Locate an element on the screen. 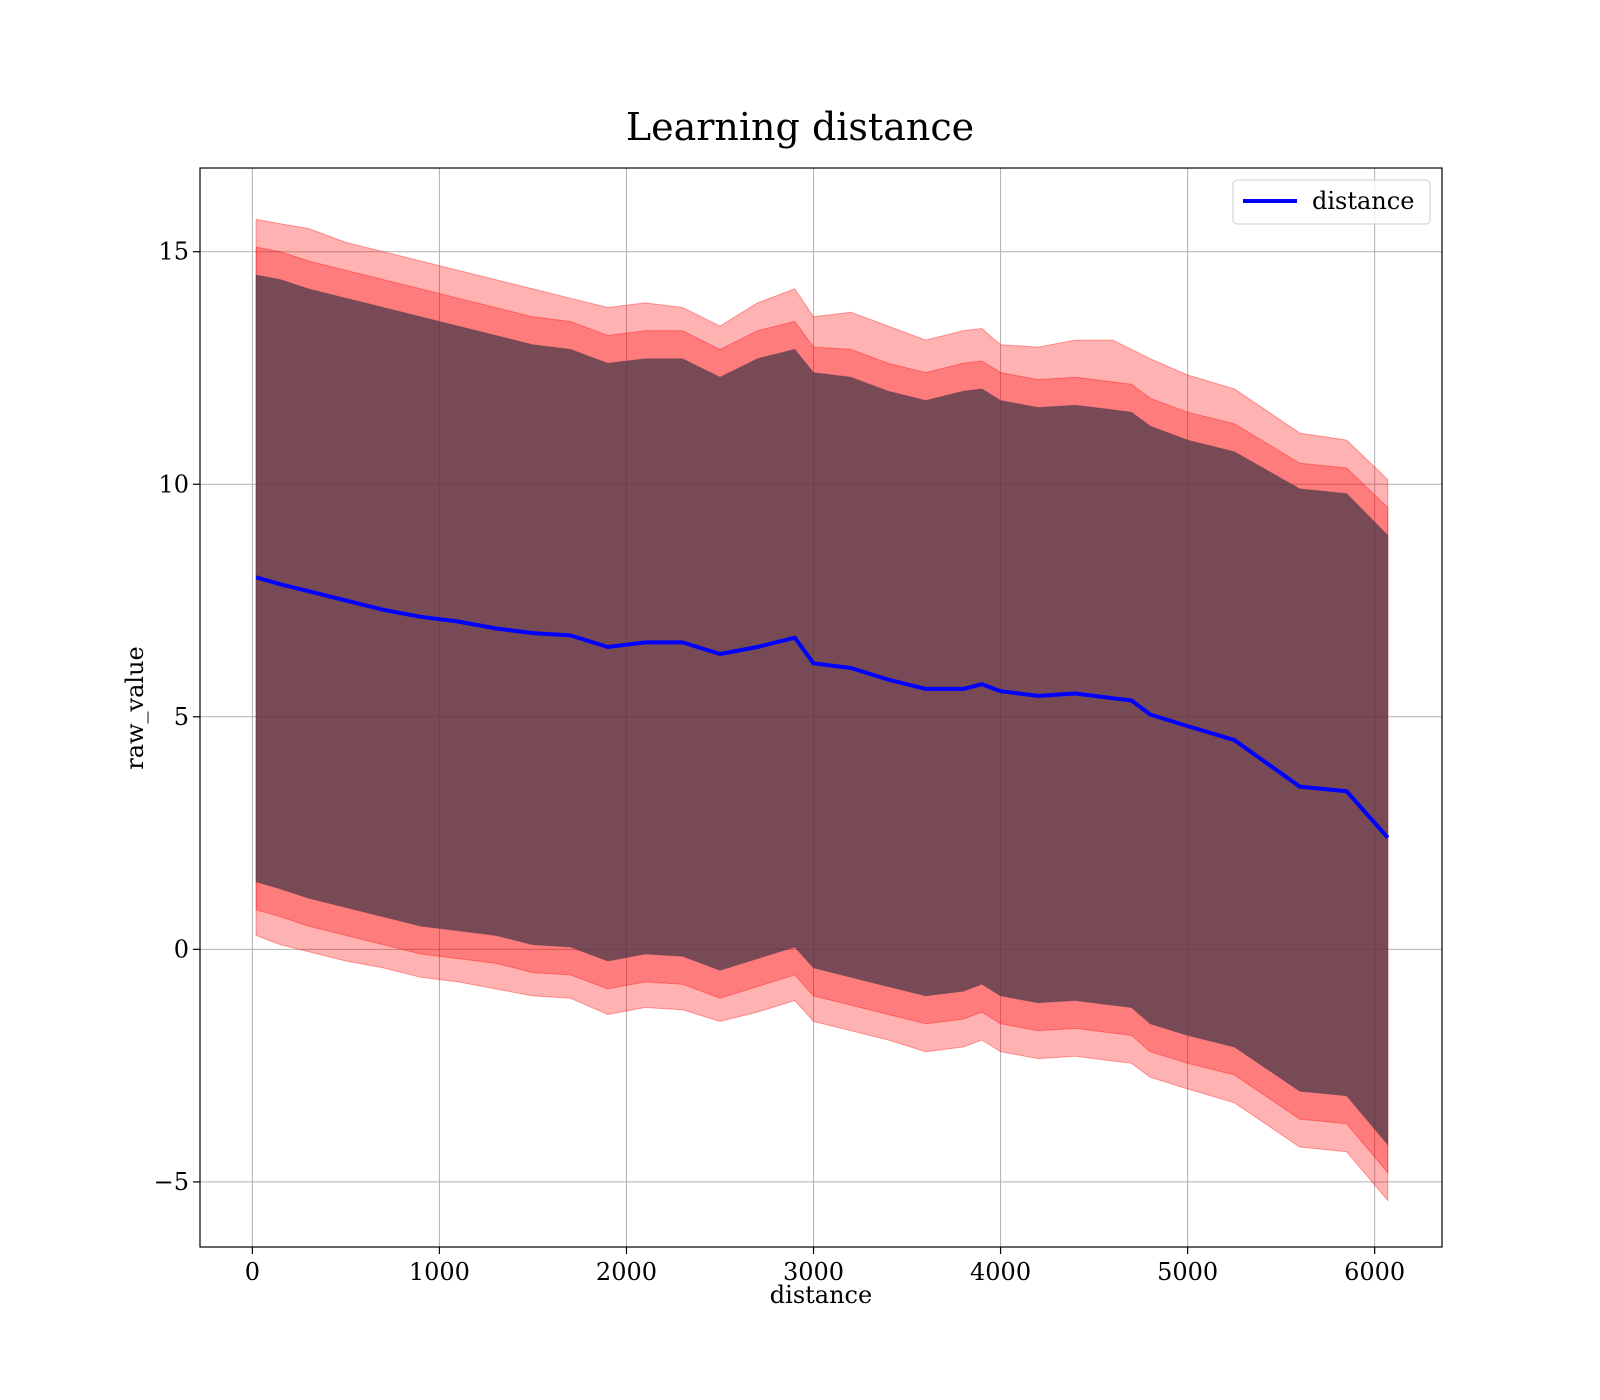  y-axis-label: raw_value is located at coordinates (135, 708).